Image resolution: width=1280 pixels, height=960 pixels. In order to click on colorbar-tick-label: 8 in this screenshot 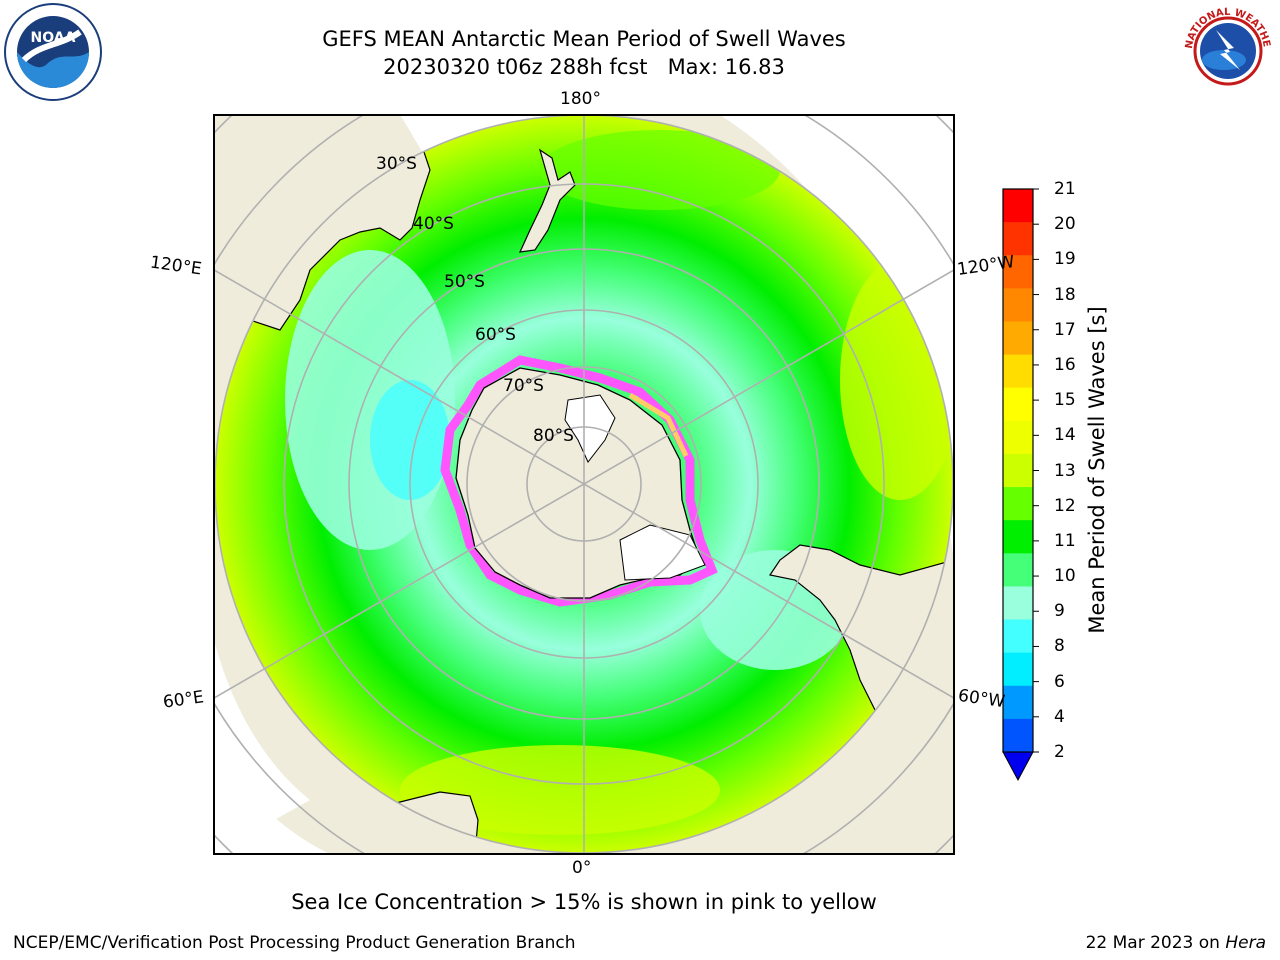, I will do `click(1059, 646)`.